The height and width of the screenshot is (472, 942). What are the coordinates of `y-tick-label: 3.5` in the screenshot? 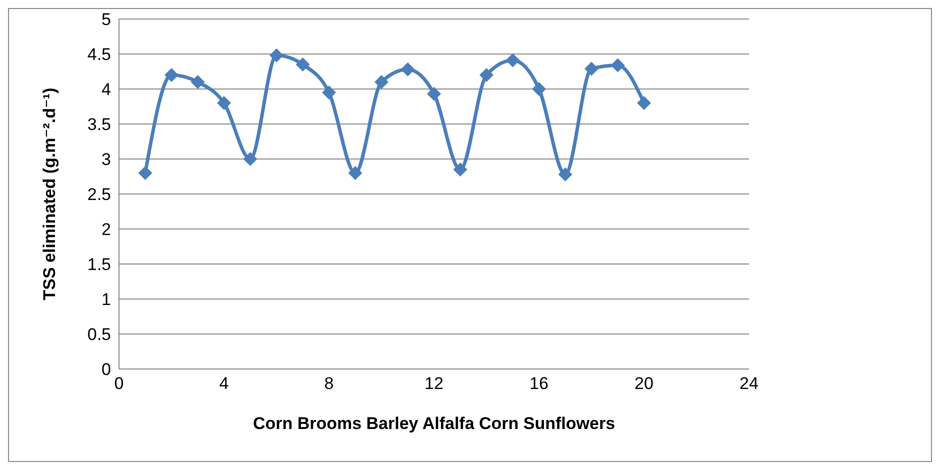 It's located at (99, 124).